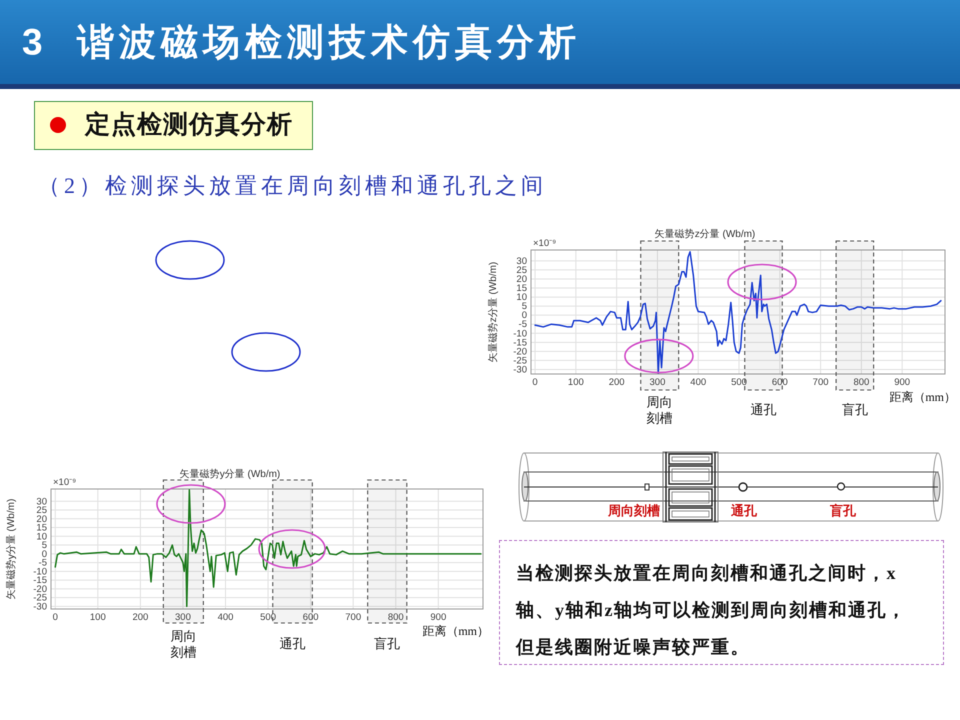 The width and height of the screenshot is (960, 720). What do you see at coordinates (744, 510) in the screenshot?
I see `text: 通孔` at bounding box center [744, 510].